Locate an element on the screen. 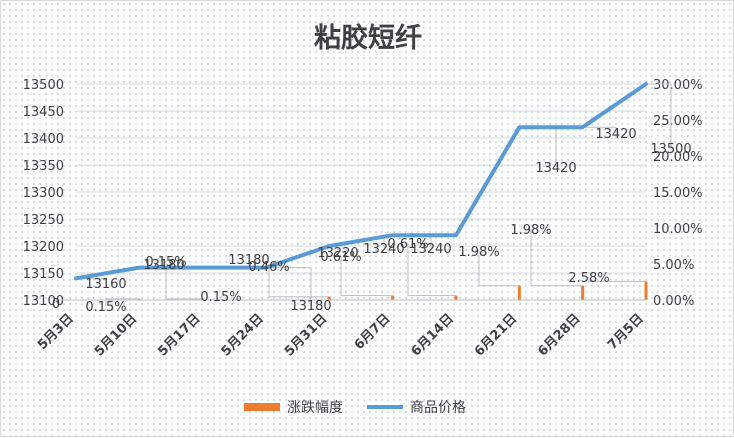  x-tick-label: 6月14日 is located at coordinates (433, 335).